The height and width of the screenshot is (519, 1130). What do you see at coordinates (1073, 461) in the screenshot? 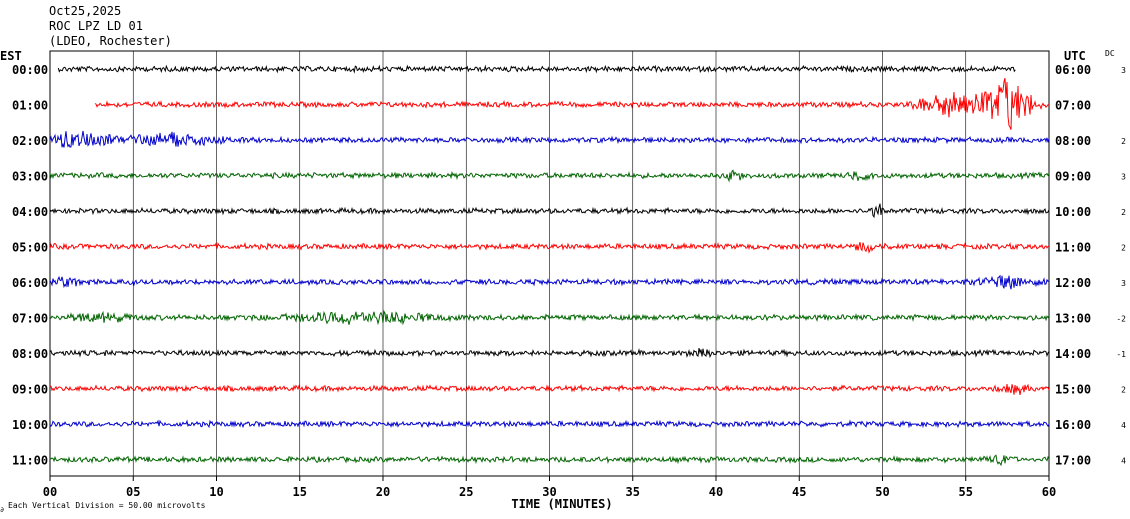
I see `utc-time-label: 17:00` at bounding box center [1073, 461].